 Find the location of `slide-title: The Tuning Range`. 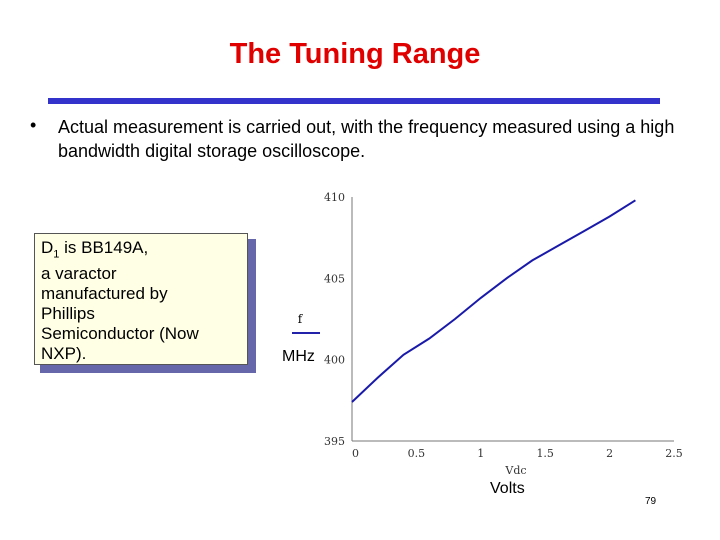

slide-title: The Tuning Range is located at coordinates (355, 54).